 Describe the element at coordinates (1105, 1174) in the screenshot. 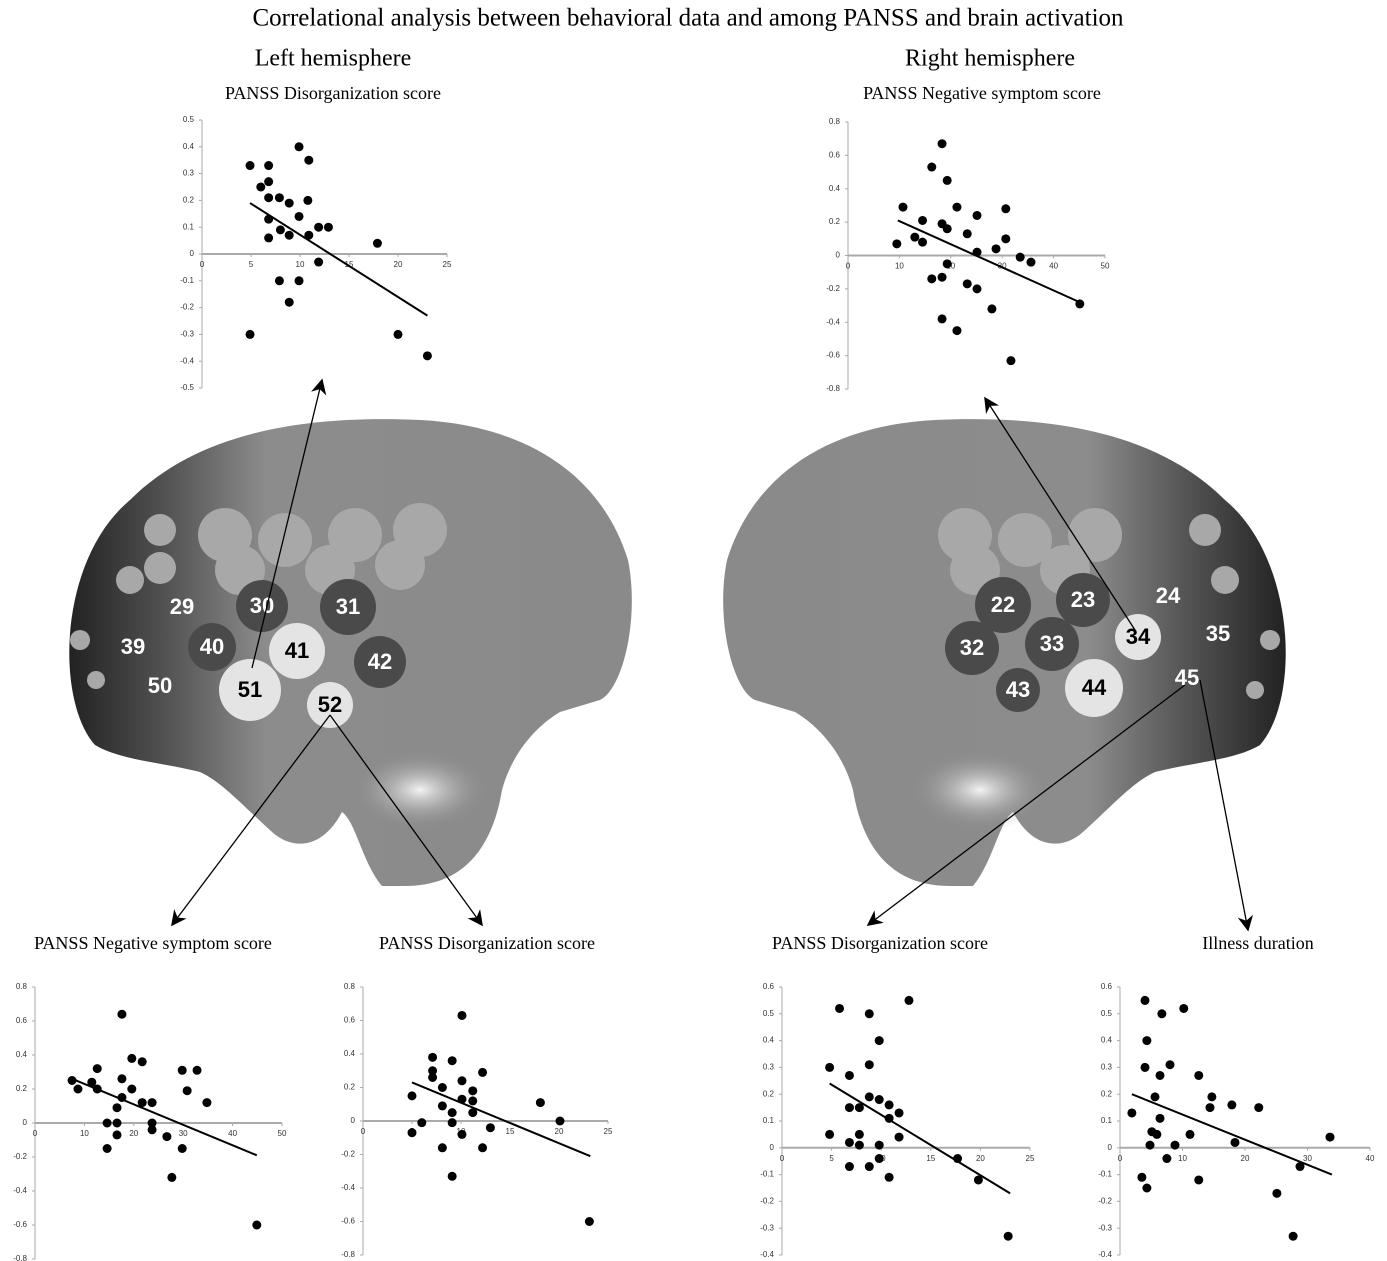

I see `y-tick-label: -0.1` at that location.